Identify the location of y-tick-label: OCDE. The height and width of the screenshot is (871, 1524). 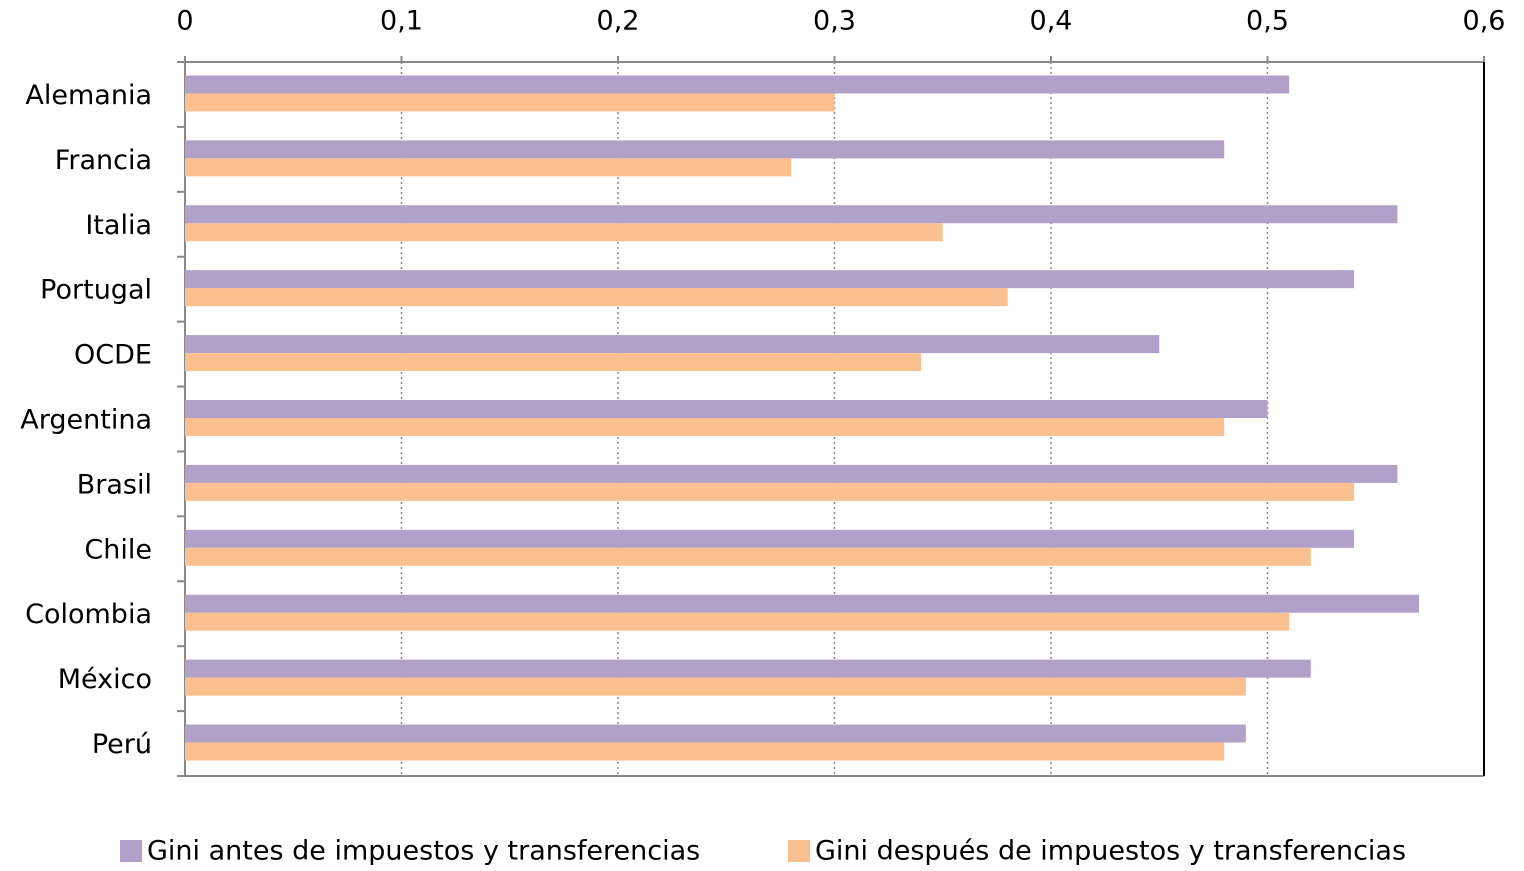
(113, 355).